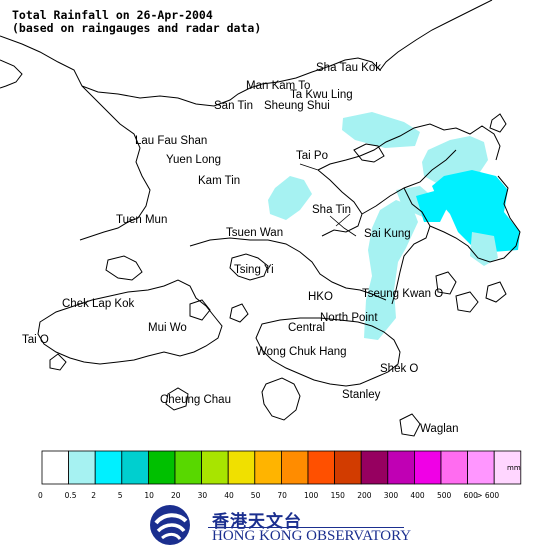 This screenshot has height=550, width=545. I want to click on place-label: Tai O, so click(35, 340).